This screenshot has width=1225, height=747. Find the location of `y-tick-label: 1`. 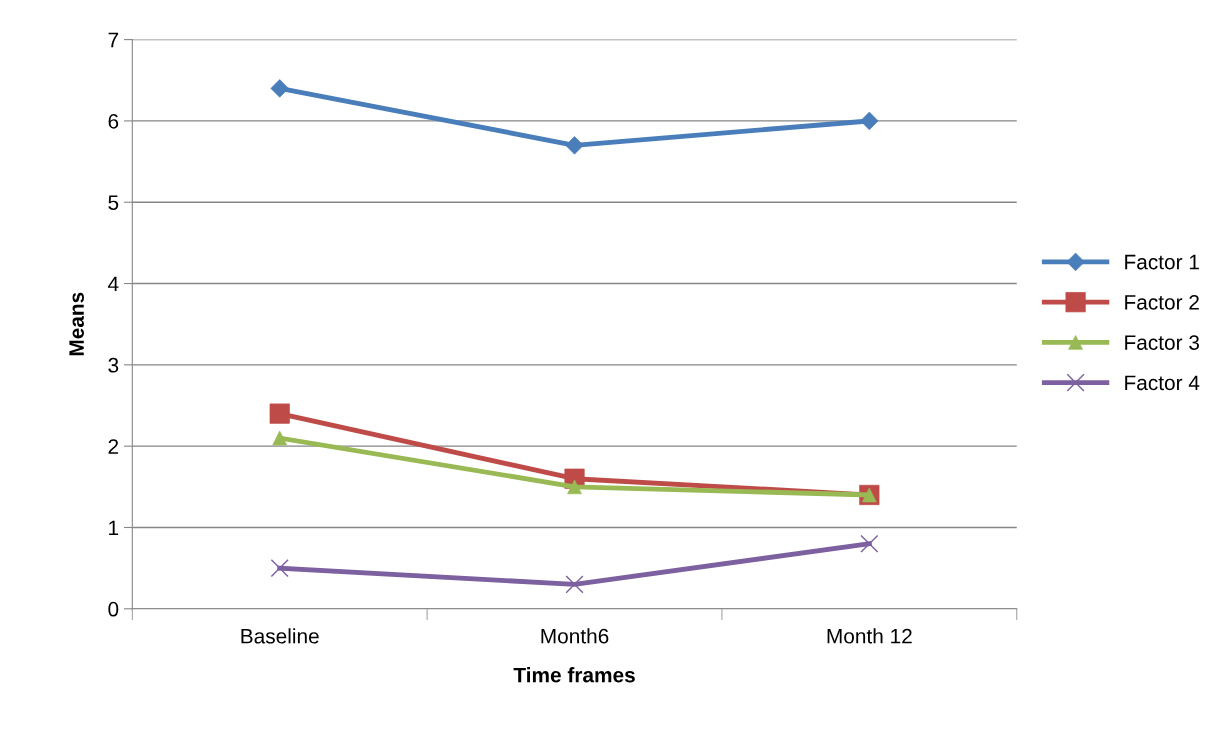

y-tick-label: 1 is located at coordinates (114, 528).